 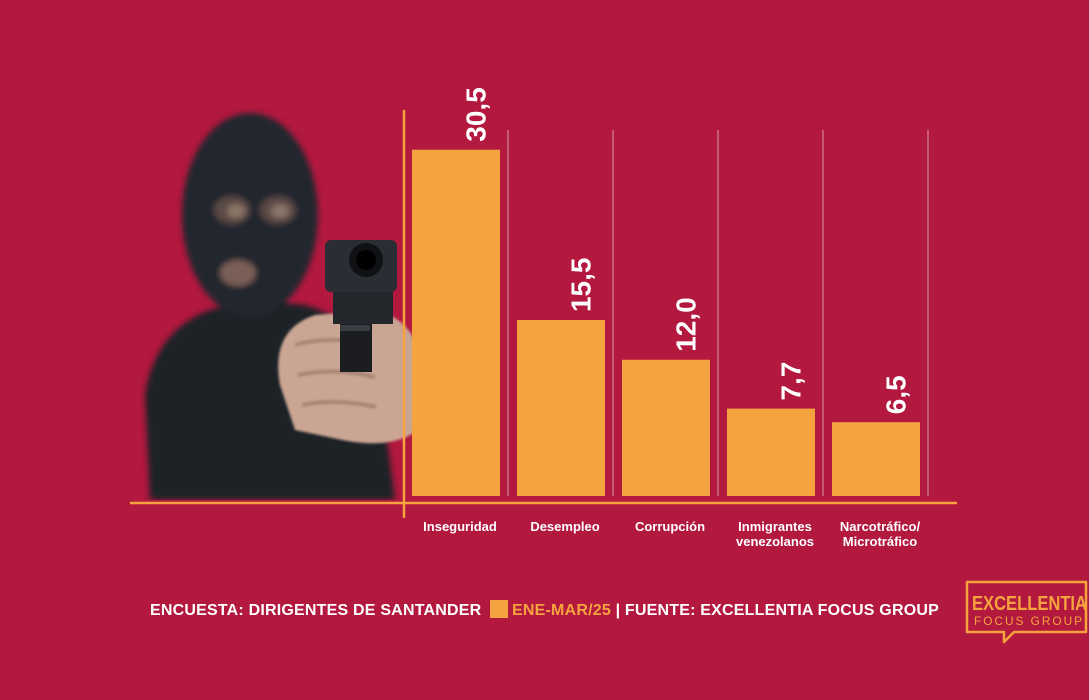 I want to click on category-label: Inmigrantes, so click(x=775, y=526).